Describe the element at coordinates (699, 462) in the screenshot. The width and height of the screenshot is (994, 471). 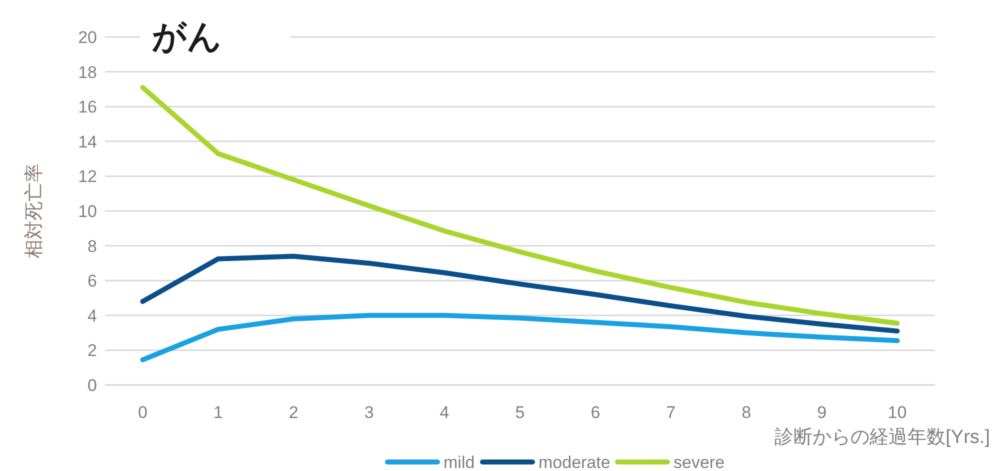
I see `legend-label: severe` at that location.